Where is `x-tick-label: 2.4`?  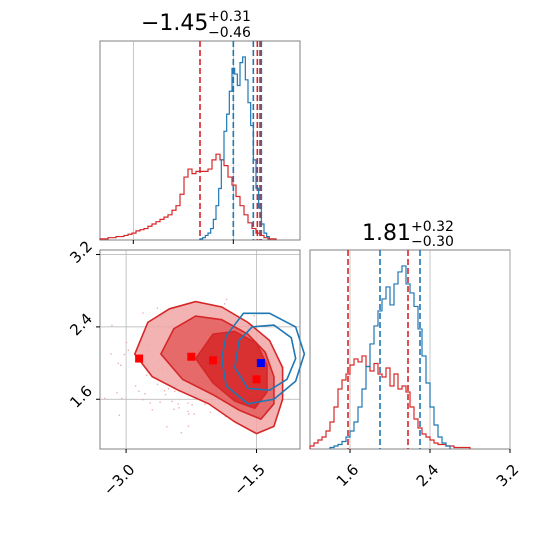 x-tick-label: 2.4 is located at coordinates (428, 476).